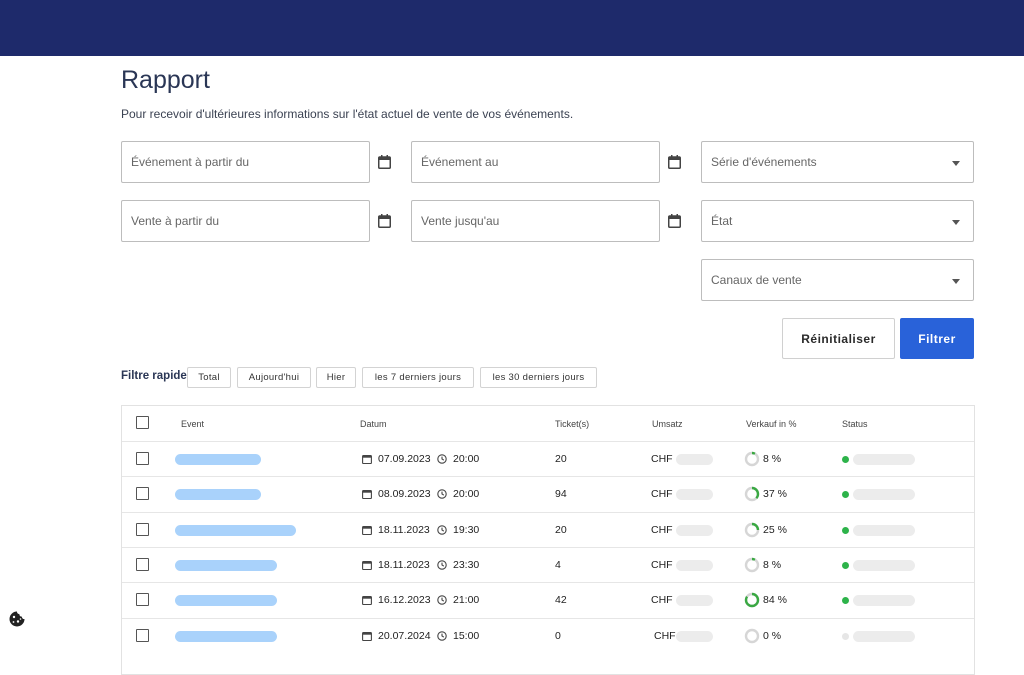 The image size is (1024, 675). What do you see at coordinates (460, 221) in the screenshot?
I see `sale-to-placeholder: Vente jusqu'au` at bounding box center [460, 221].